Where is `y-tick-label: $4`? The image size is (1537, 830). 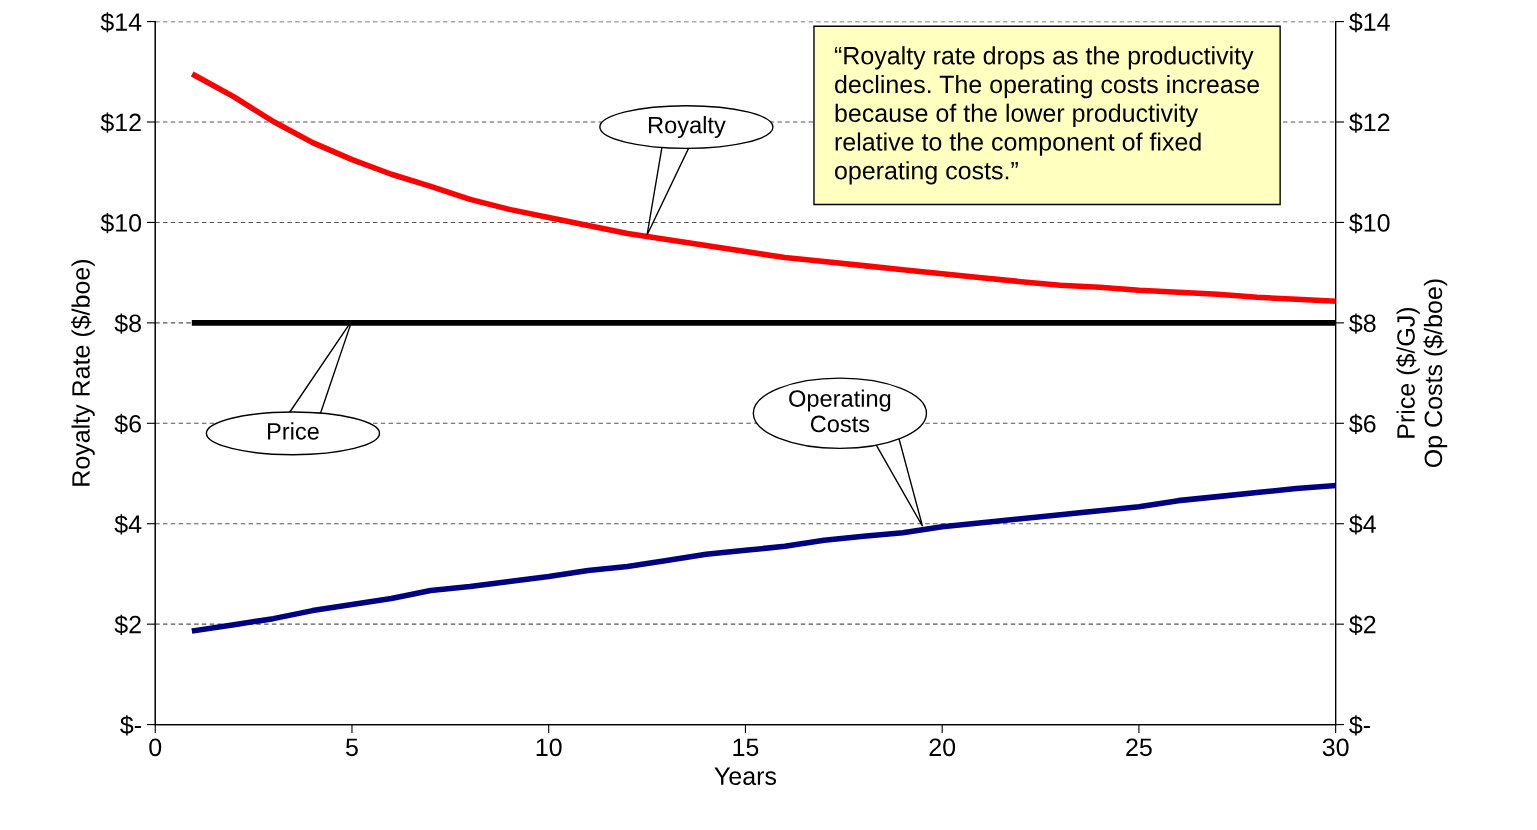
y-tick-label: $4 is located at coordinates (128, 524).